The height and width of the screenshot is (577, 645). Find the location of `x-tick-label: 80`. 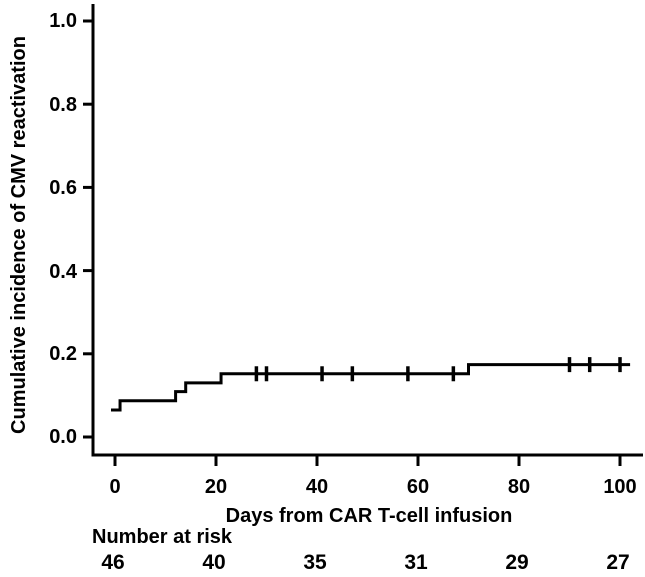

x-tick-label: 80 is located at coordinates (519, 487).